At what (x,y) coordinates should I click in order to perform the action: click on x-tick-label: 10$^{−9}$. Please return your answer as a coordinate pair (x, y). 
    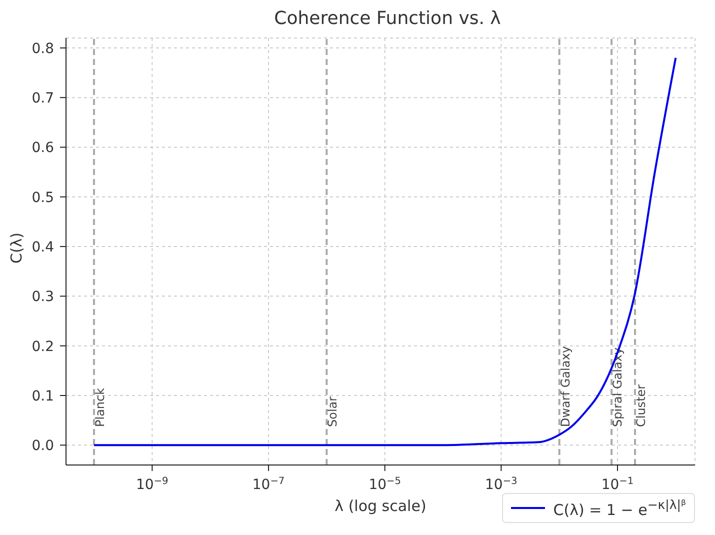
    Looking at the image, I should click on (152, 484).